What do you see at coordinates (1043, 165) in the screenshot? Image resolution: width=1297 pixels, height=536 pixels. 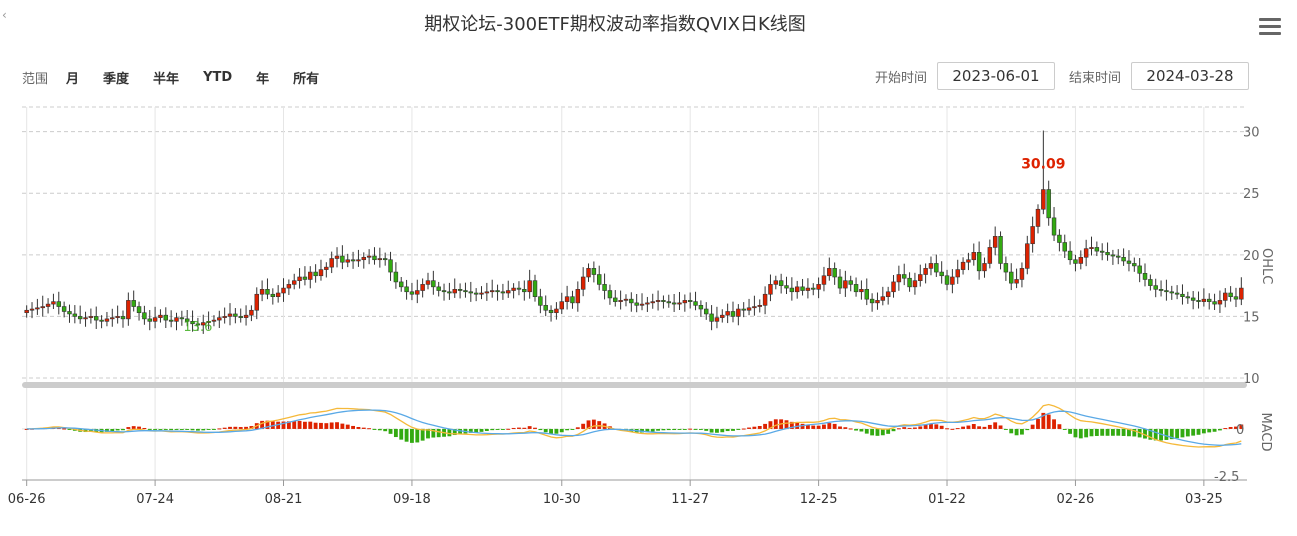 I see `max-value-label: 30.09` at bounding box center [1043, 165].